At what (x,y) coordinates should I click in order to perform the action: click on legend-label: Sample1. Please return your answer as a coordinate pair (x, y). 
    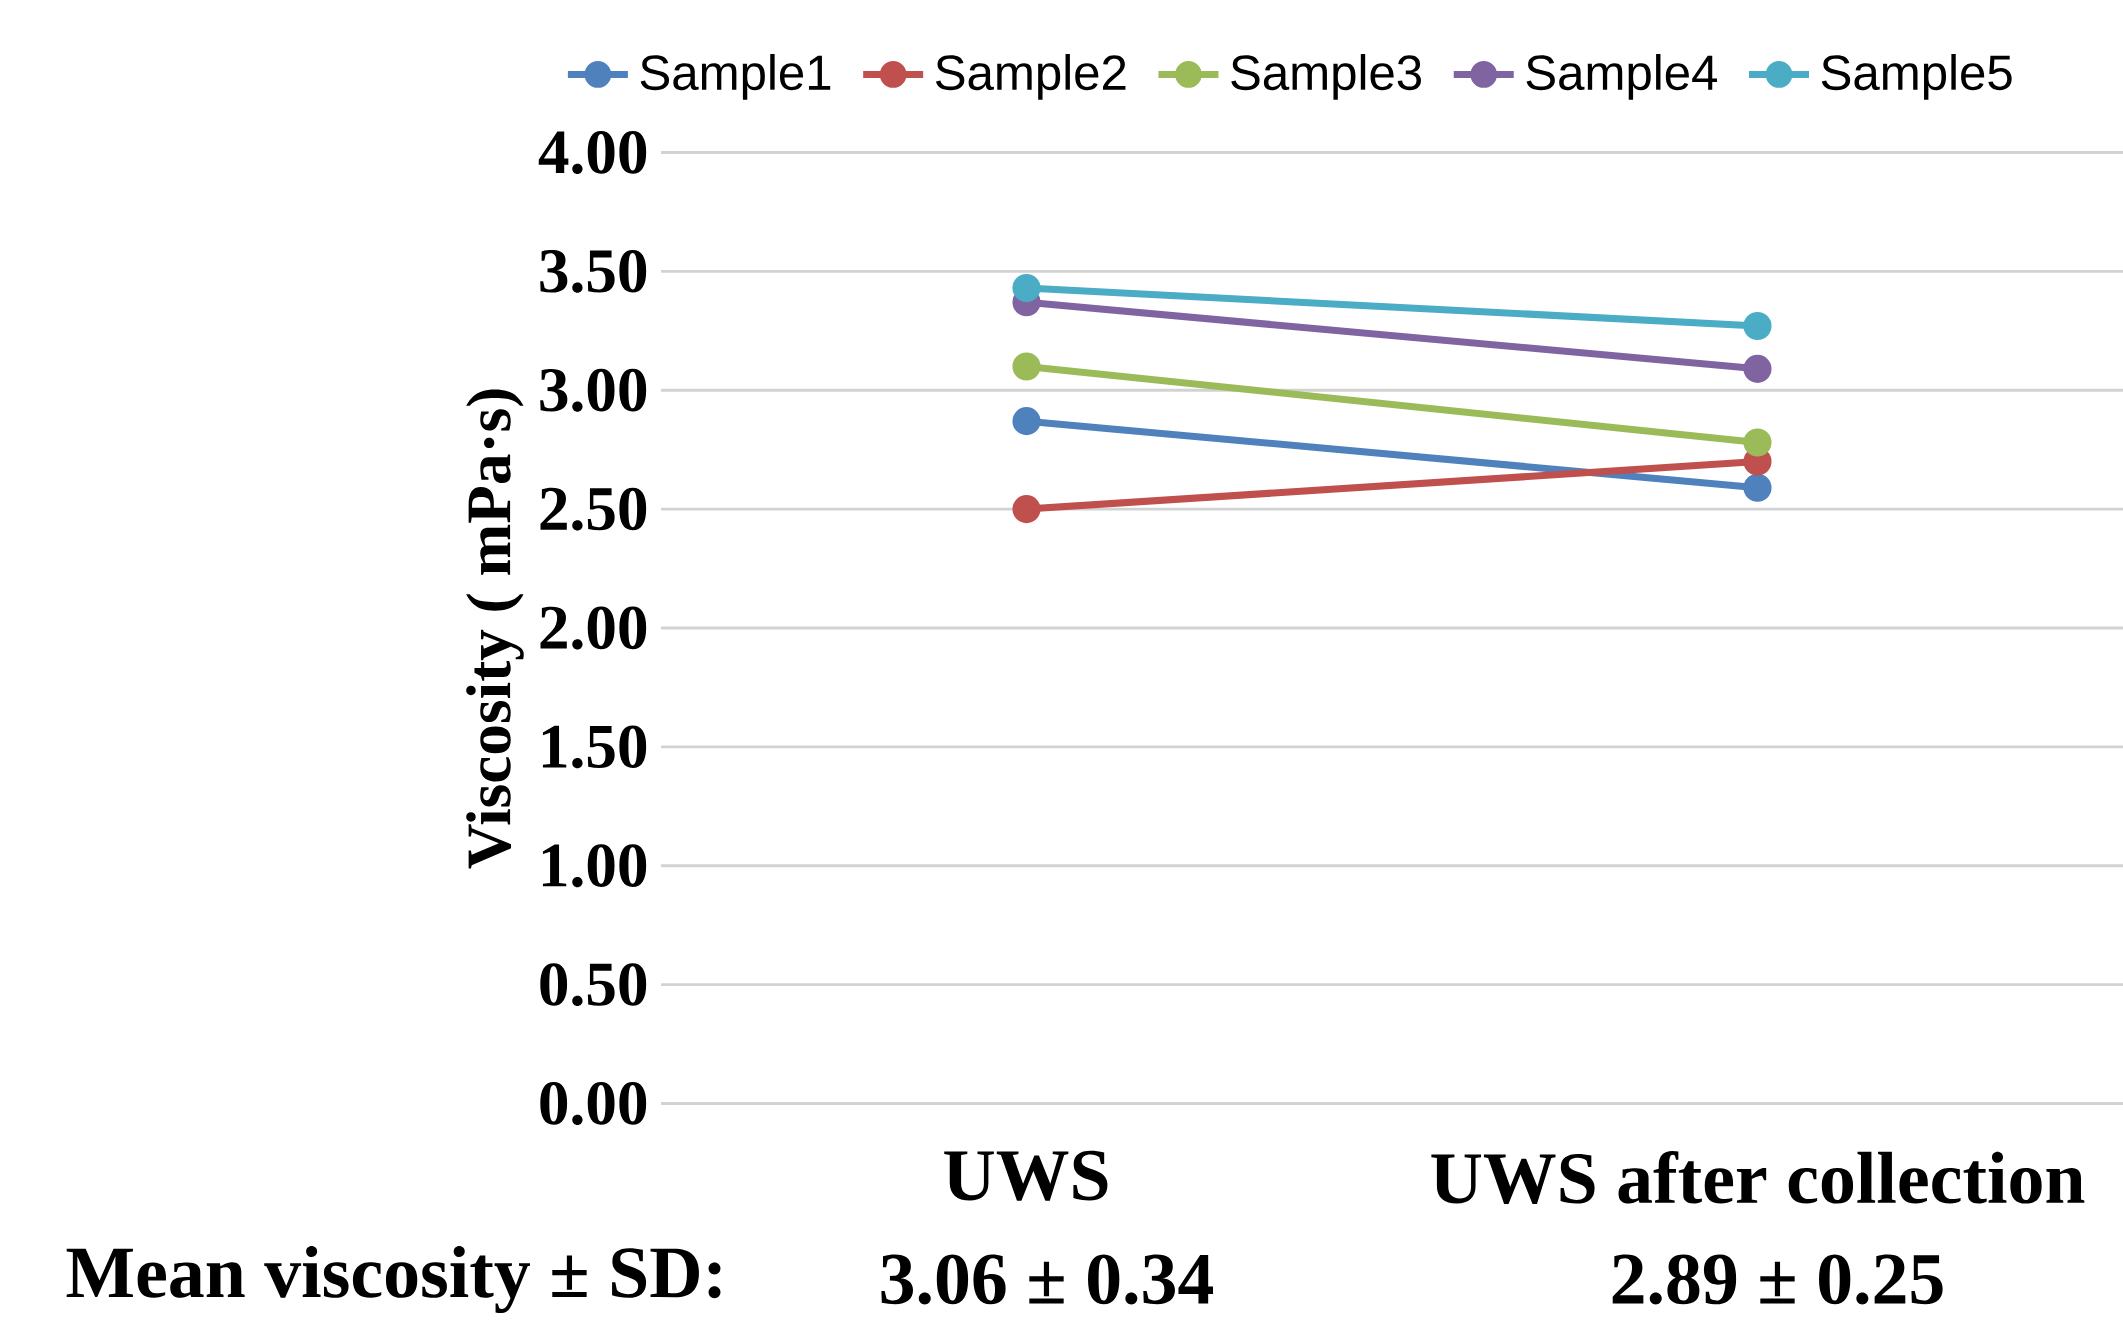
    Looking at the image, I should click on (735, 77).